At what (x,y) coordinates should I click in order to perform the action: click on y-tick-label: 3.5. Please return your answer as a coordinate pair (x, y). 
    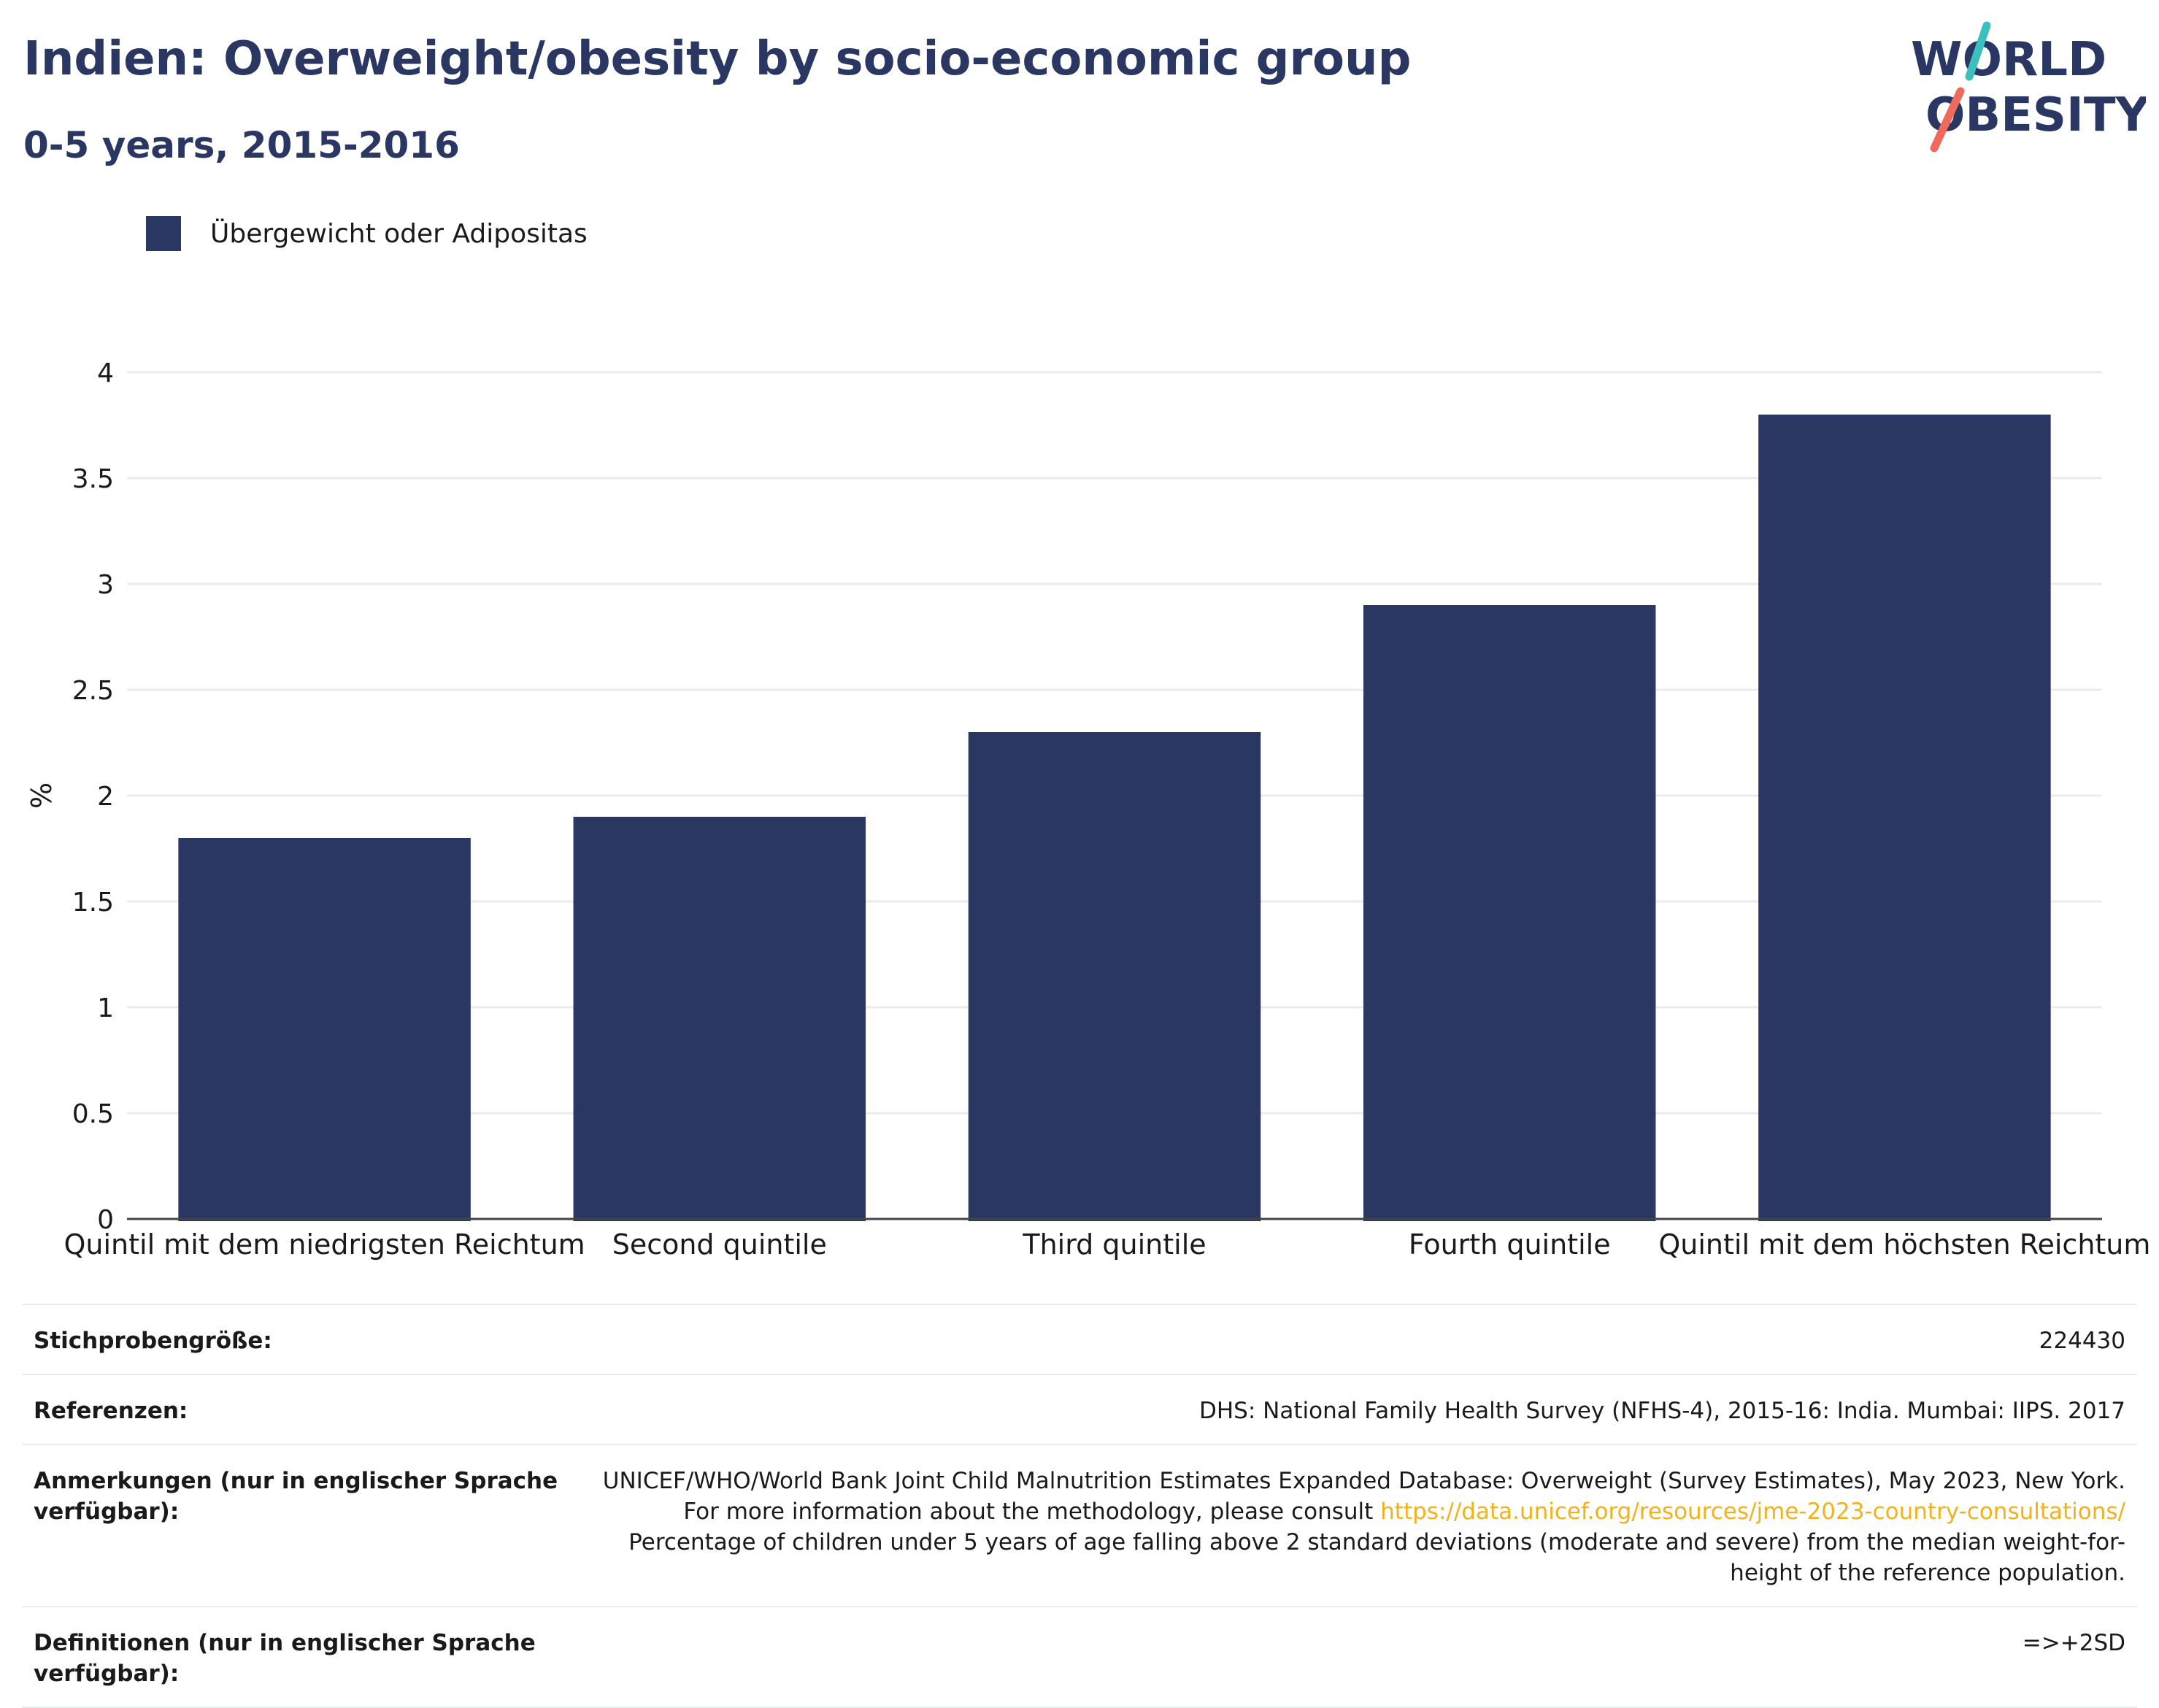
    Looking at the image, I should click on (93, 479).